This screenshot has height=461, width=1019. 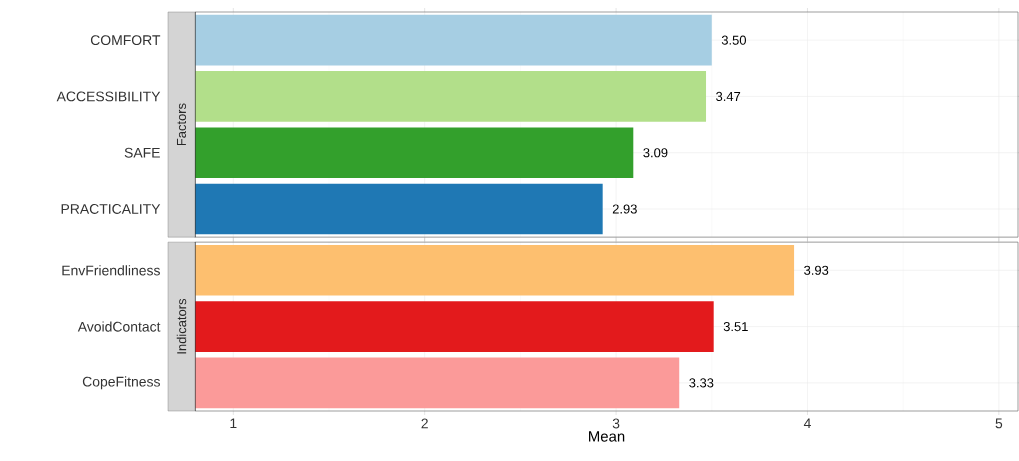 What do you see at coordinates (125, 40) in the screenshot?
I see `y-tick-label: COMFORT` at bounding box center [125, 40].